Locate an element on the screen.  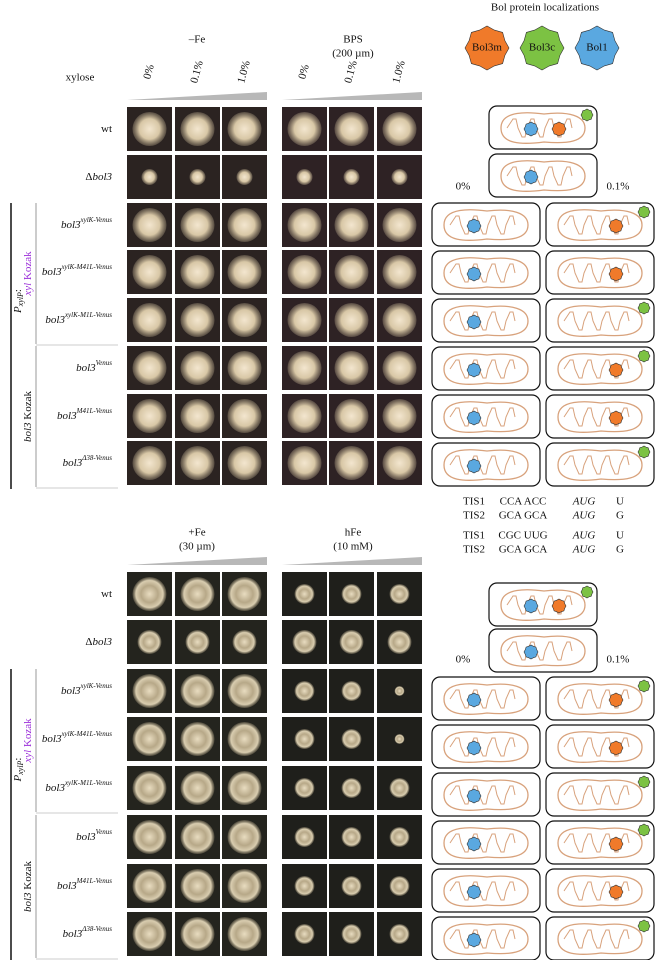
strain-label: bol3xylK-M41L-Venus is located at coordinates (77, 270).